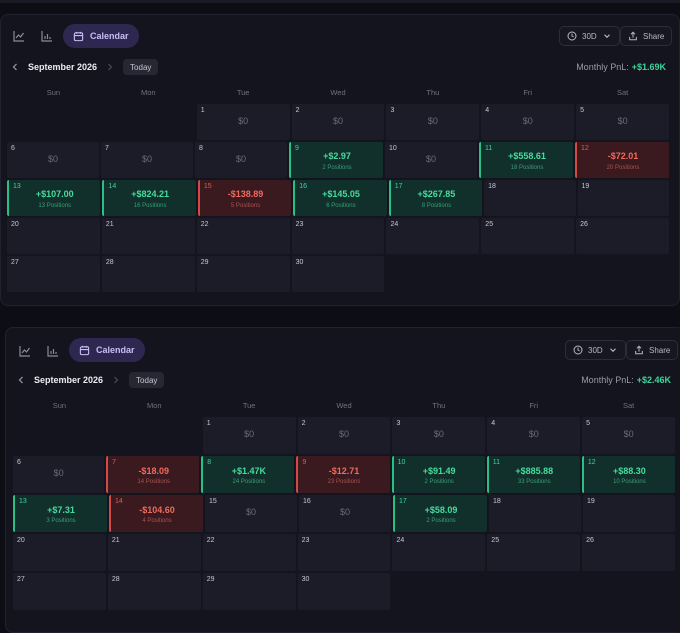 Image resolution: width=680 pixels, height=633 pixels. What do you see at coordinates (248, 474) in the screenshot?
I see `day-cell: 8 +$1.47K 24 Positions` at bounding box center [248, 474].